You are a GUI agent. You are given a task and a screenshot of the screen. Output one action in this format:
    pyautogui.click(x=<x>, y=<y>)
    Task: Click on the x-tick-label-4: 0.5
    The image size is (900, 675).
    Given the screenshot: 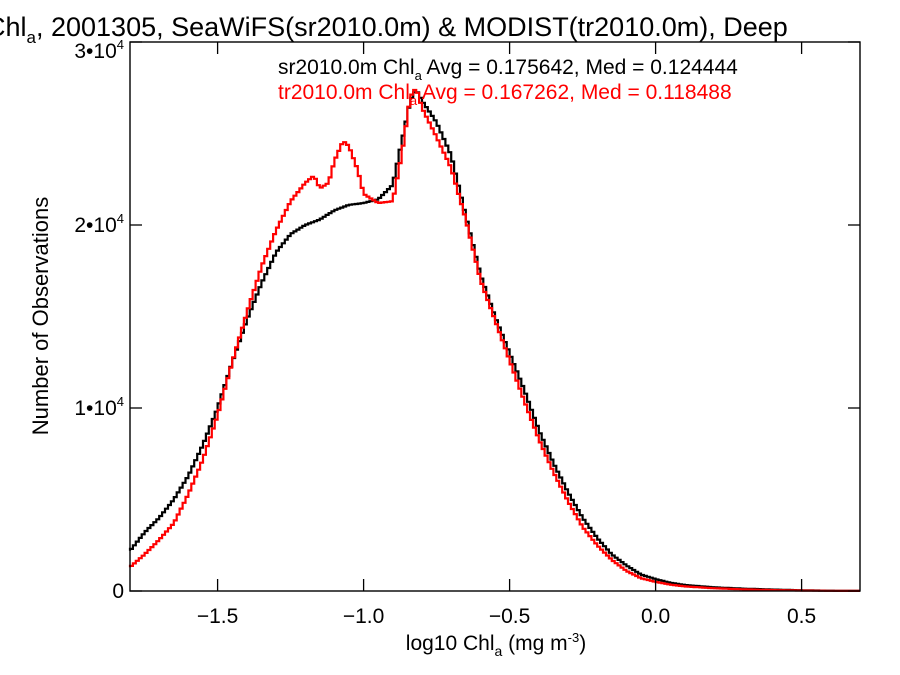 What is the action you would take?
    pyautogui.click(x=801, y=616)
    